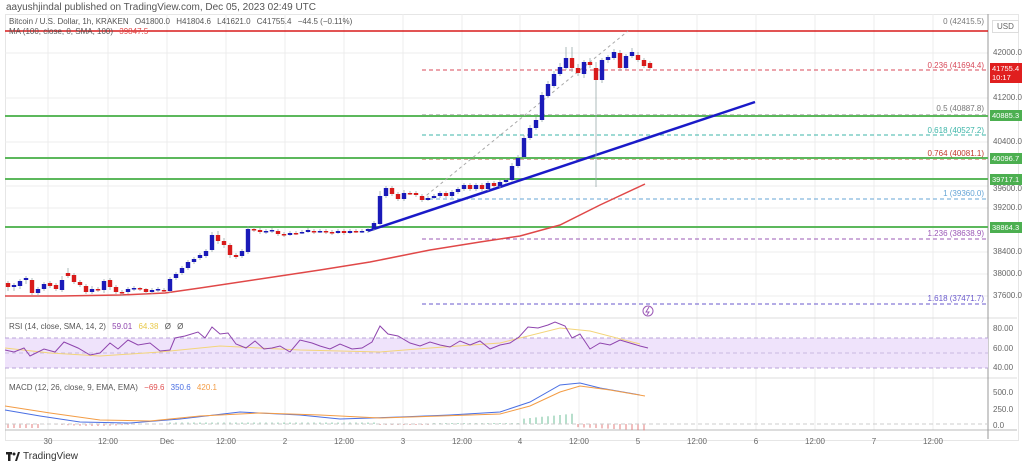 This screenshot has width=1024, height=468. I want to click on macd-label: MACD (12, 26, close, 9, EMA, EMA), so click(73, 387).